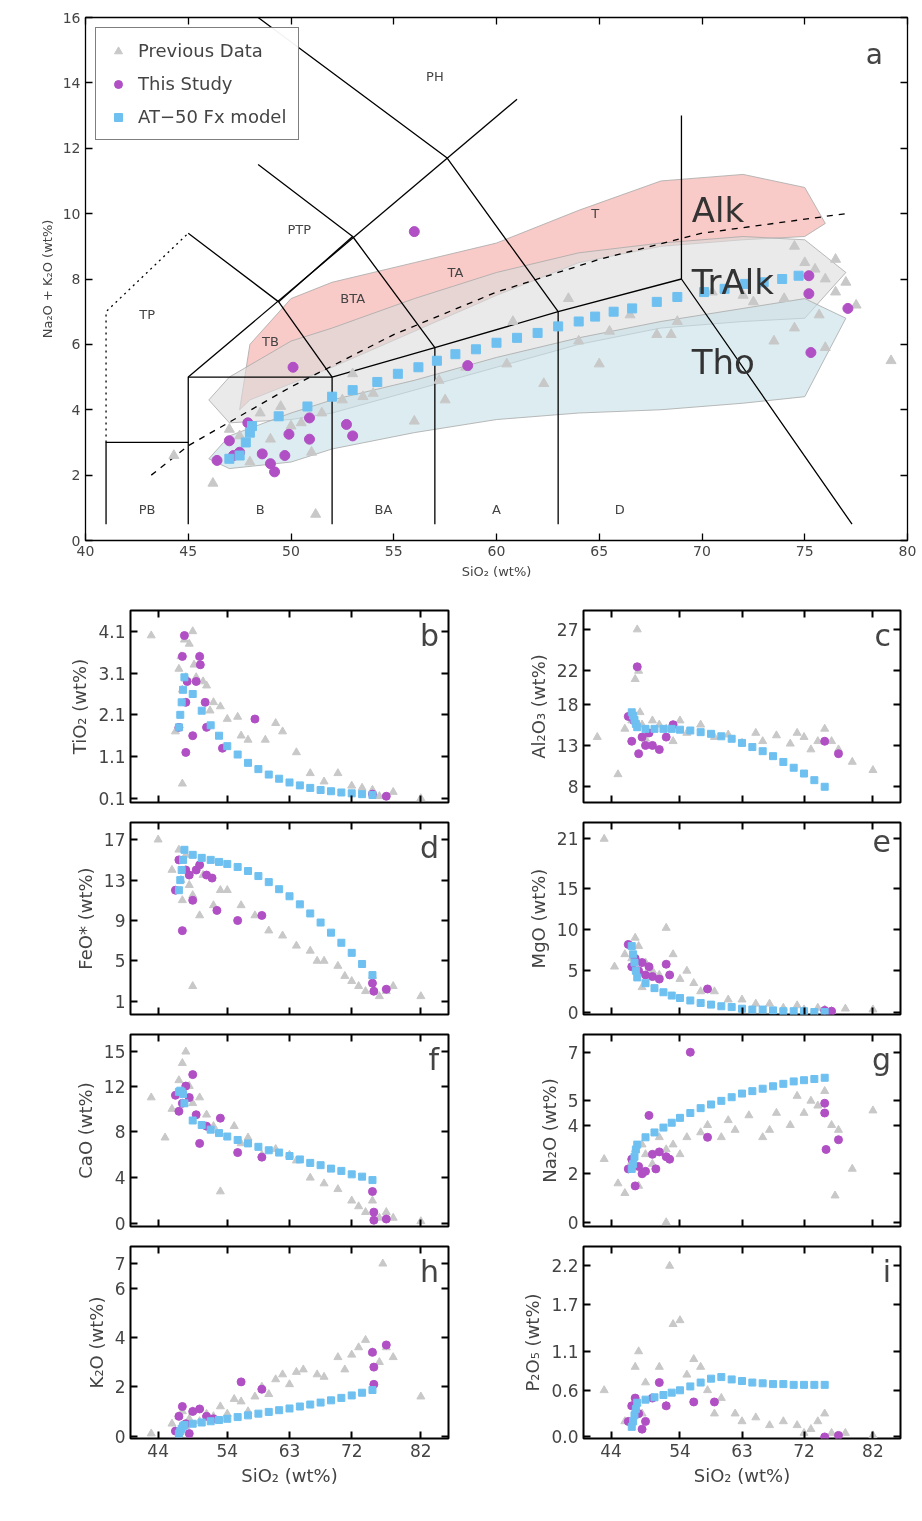  What do you see at coordinates (881, 842) in the screenshot?
I see `chart-title: e` at bounding box center [881, 842].